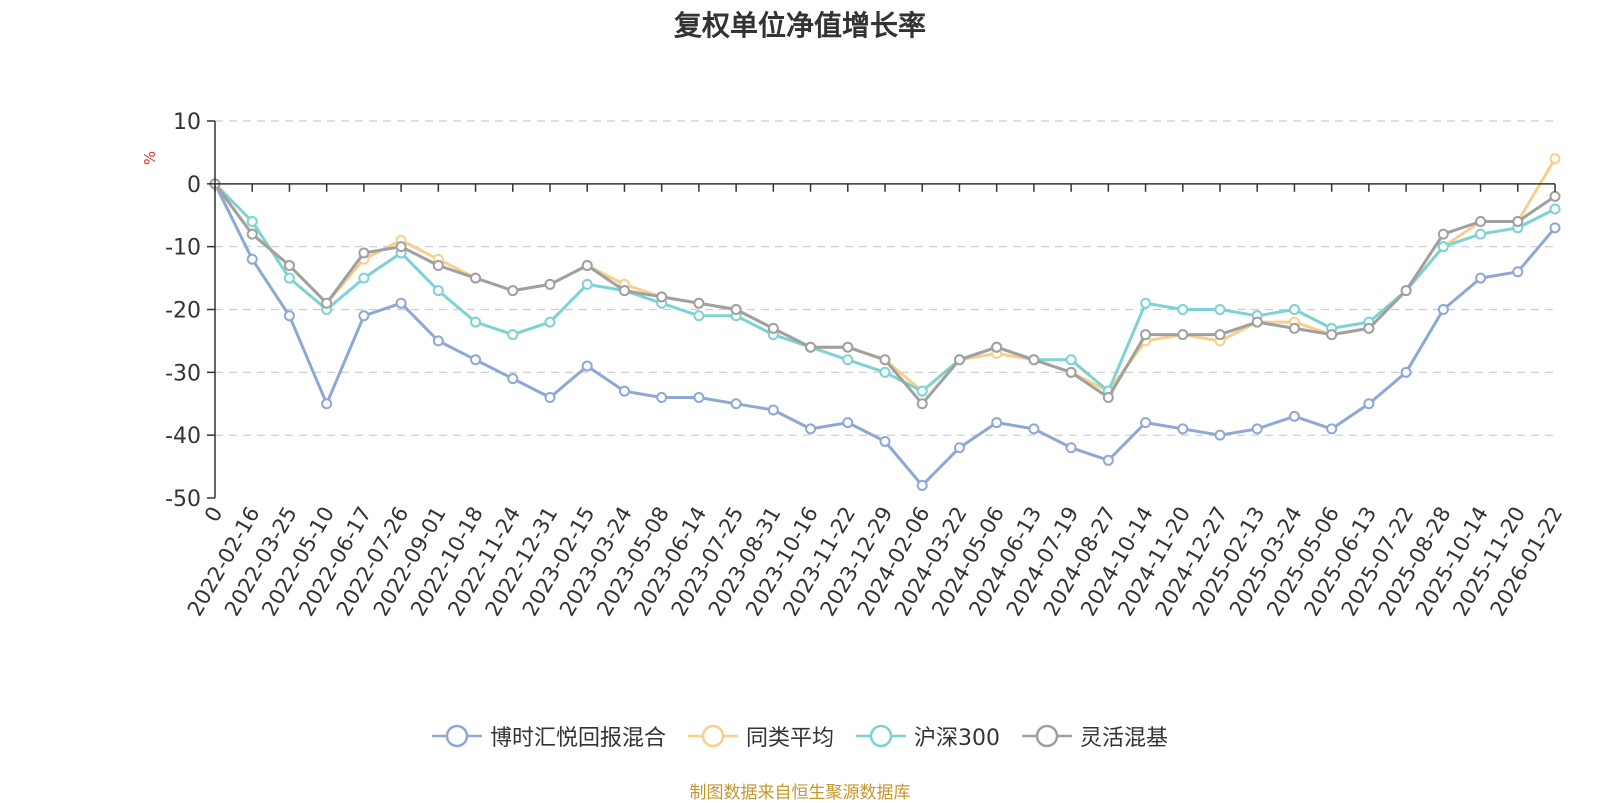  Describe the element at coordinates (150, 158) in the screenshot. I see `y-axis-unit-label: %` at that location.